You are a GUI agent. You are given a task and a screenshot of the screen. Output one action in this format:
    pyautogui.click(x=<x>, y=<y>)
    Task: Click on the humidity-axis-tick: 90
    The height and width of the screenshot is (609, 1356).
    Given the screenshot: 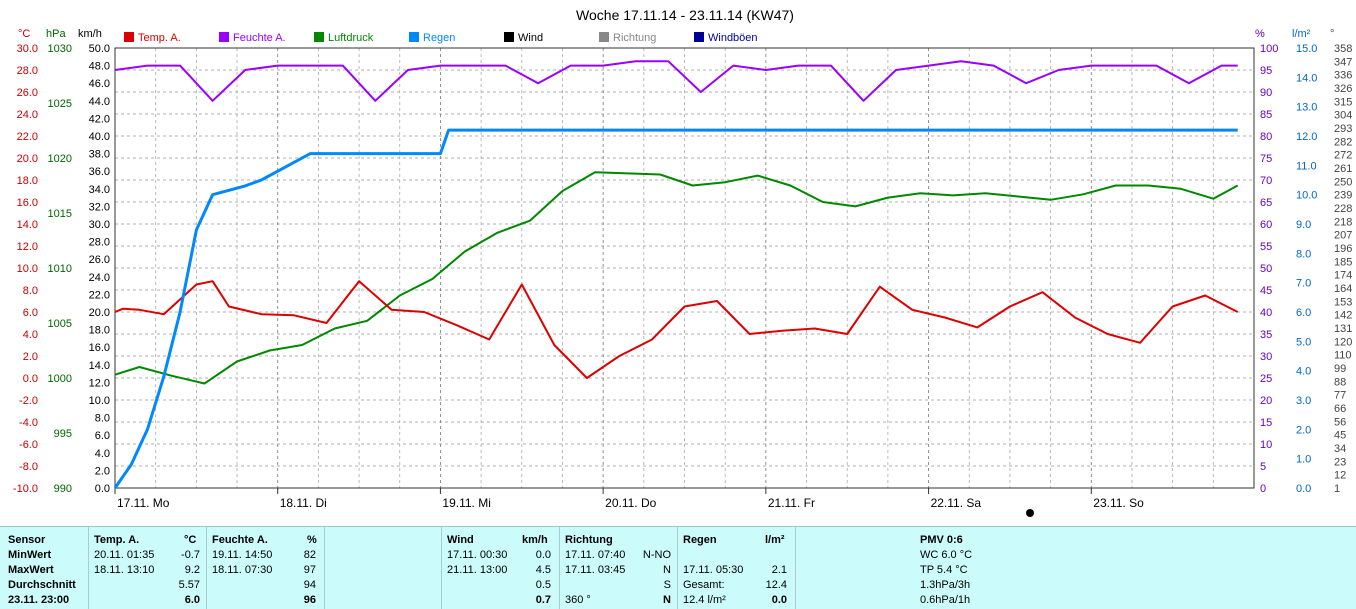 What is the action you would take?
    pyautogui.click(x=1266, y=93)
    